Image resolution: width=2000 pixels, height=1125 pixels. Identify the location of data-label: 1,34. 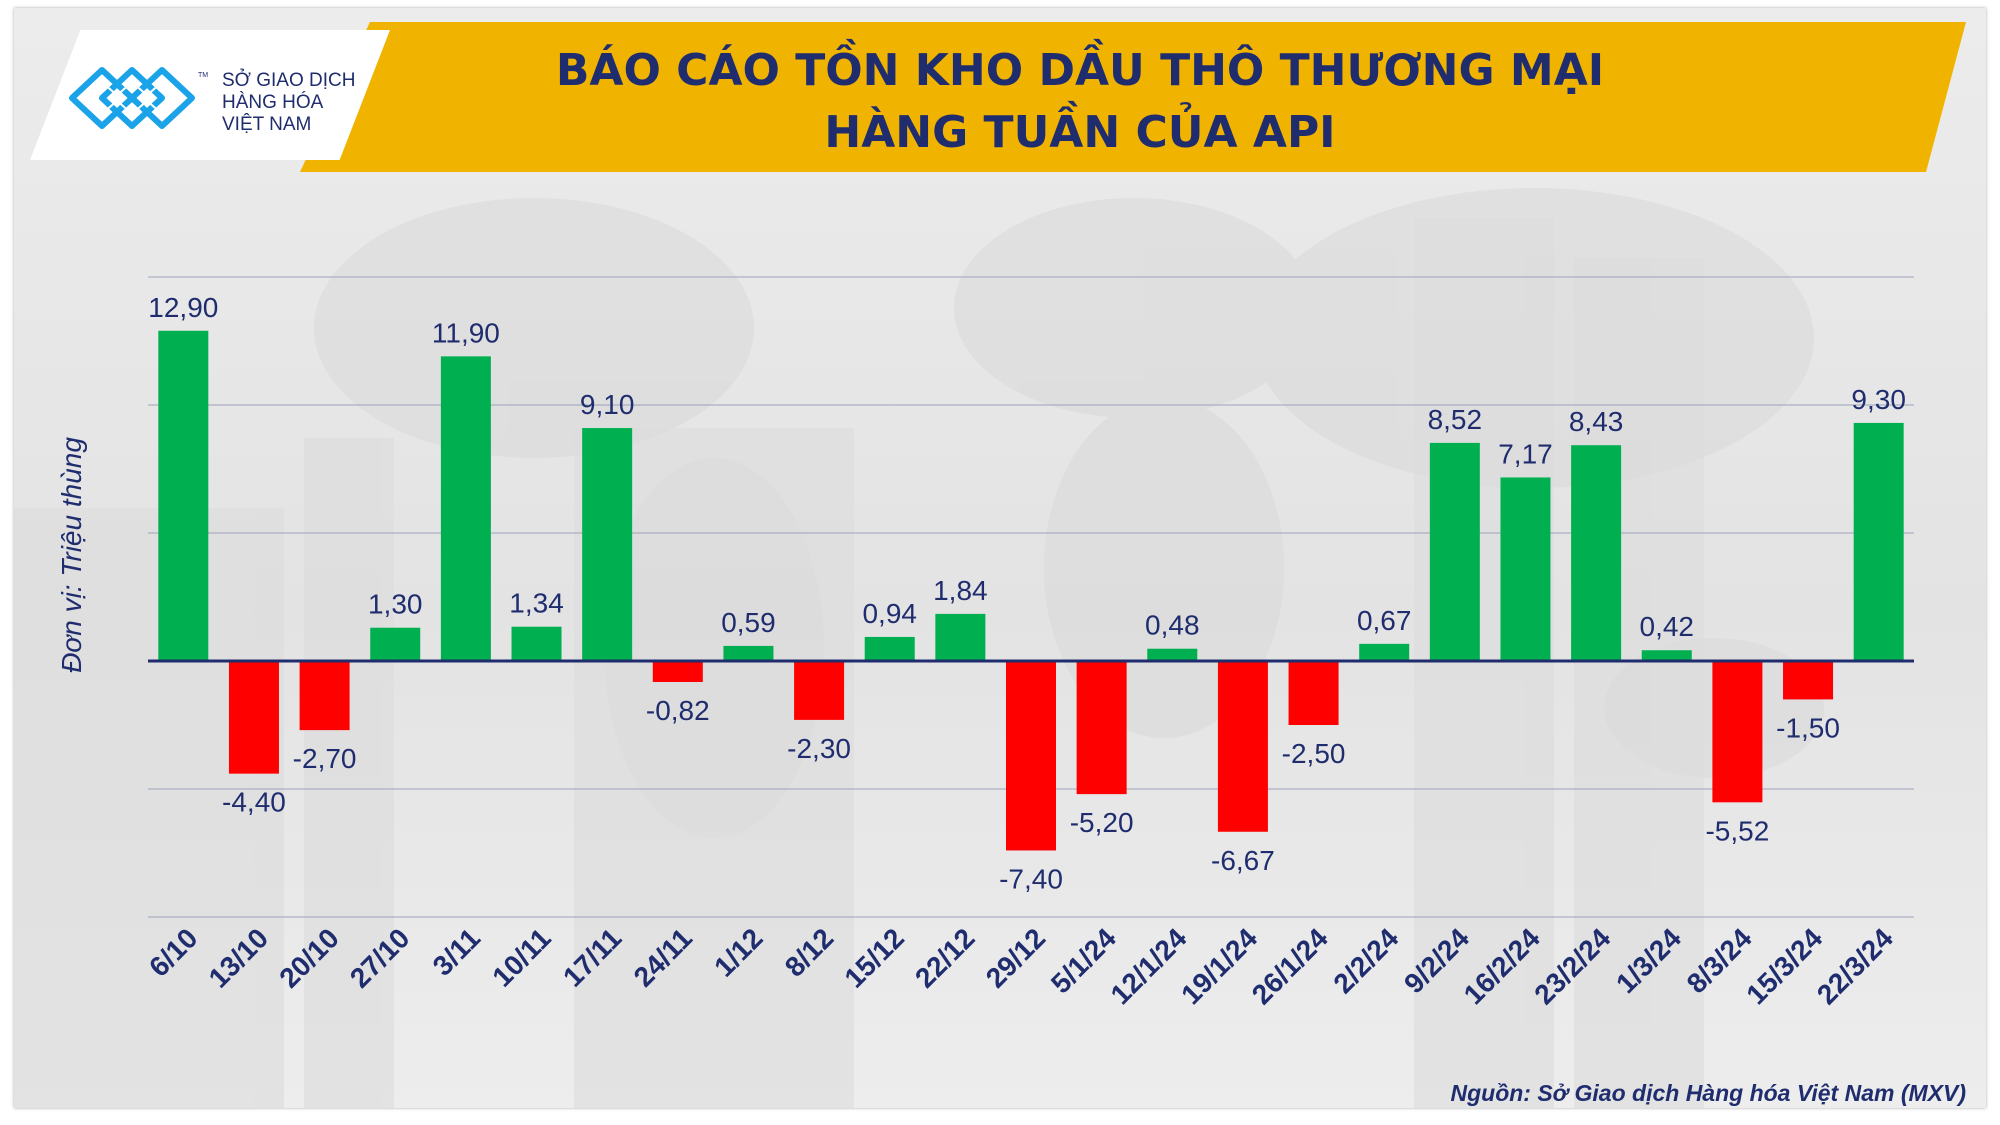
(536, 603).